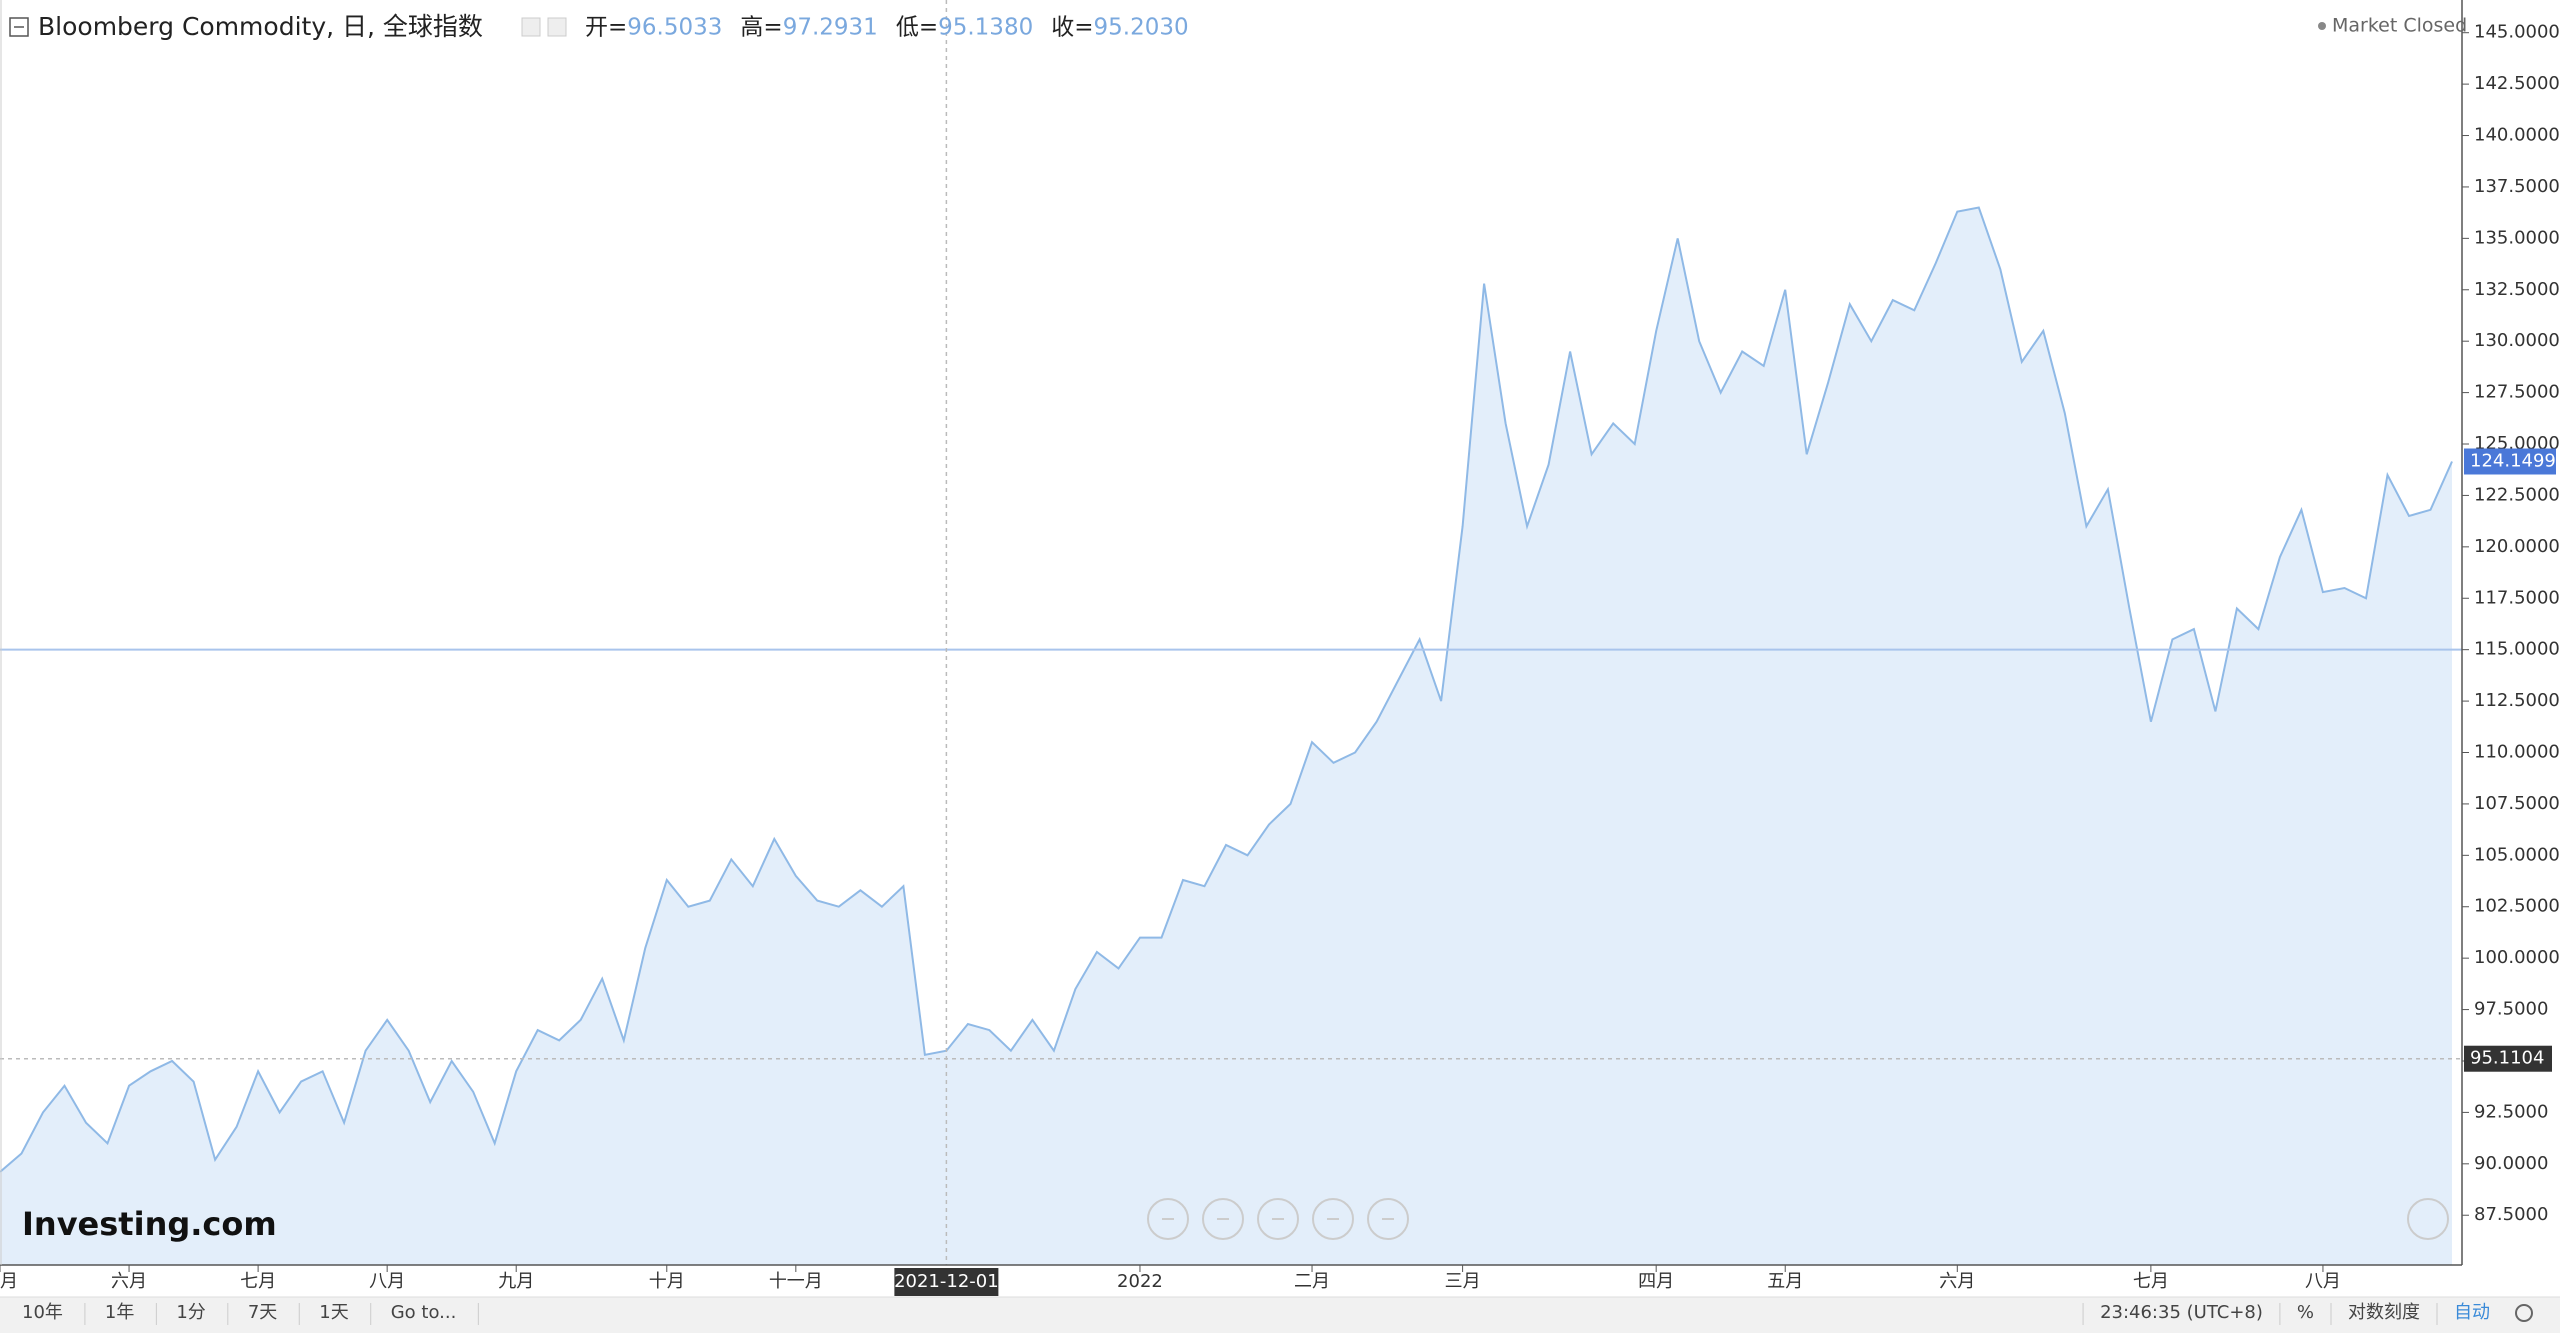 This screenshot has height=1333, width=2560. I want to click on y-tick-label: 92.5000, so click(2511, 1111).